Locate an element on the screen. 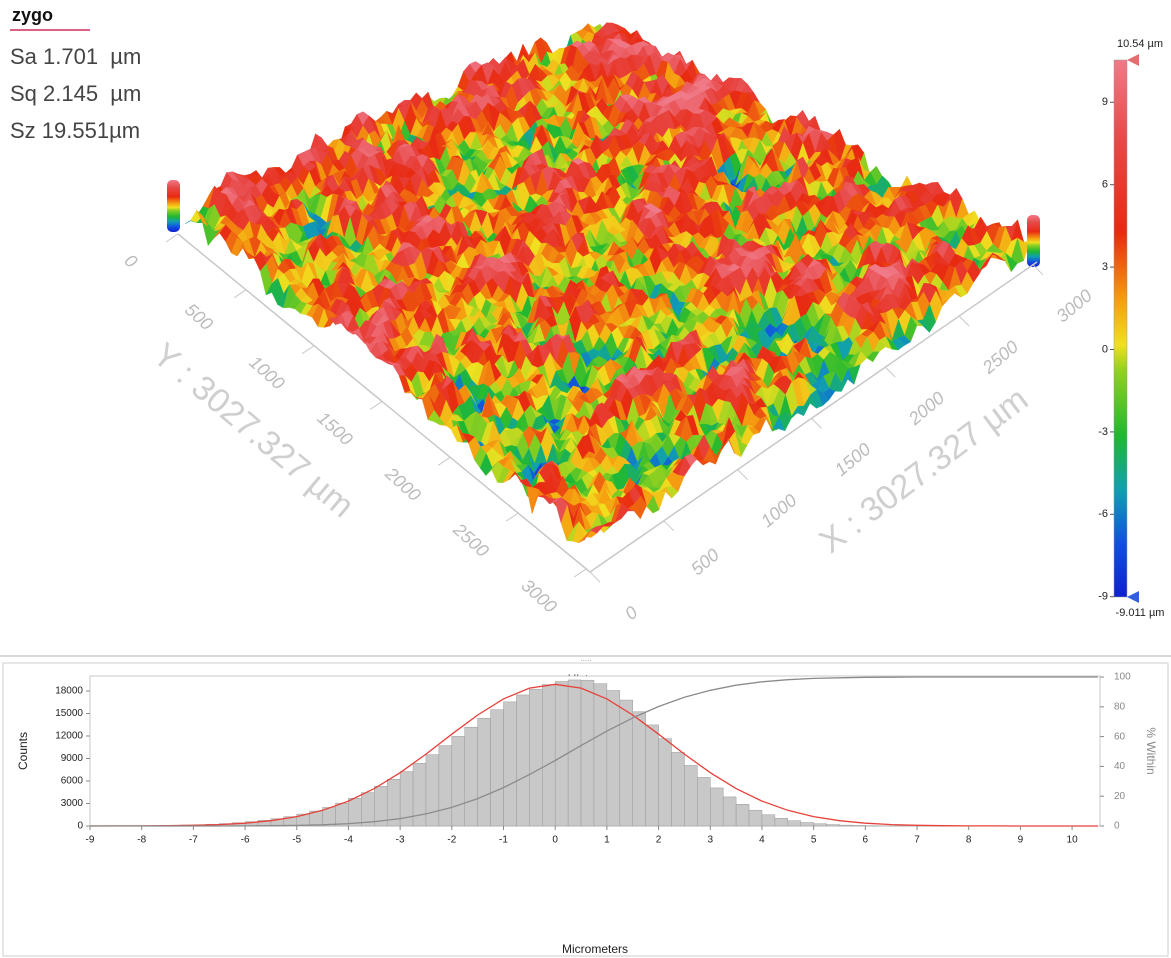 This screenshot has width=1171, height=958. colorbar-tick-label: -9 is located at coordinates (1103, 597).